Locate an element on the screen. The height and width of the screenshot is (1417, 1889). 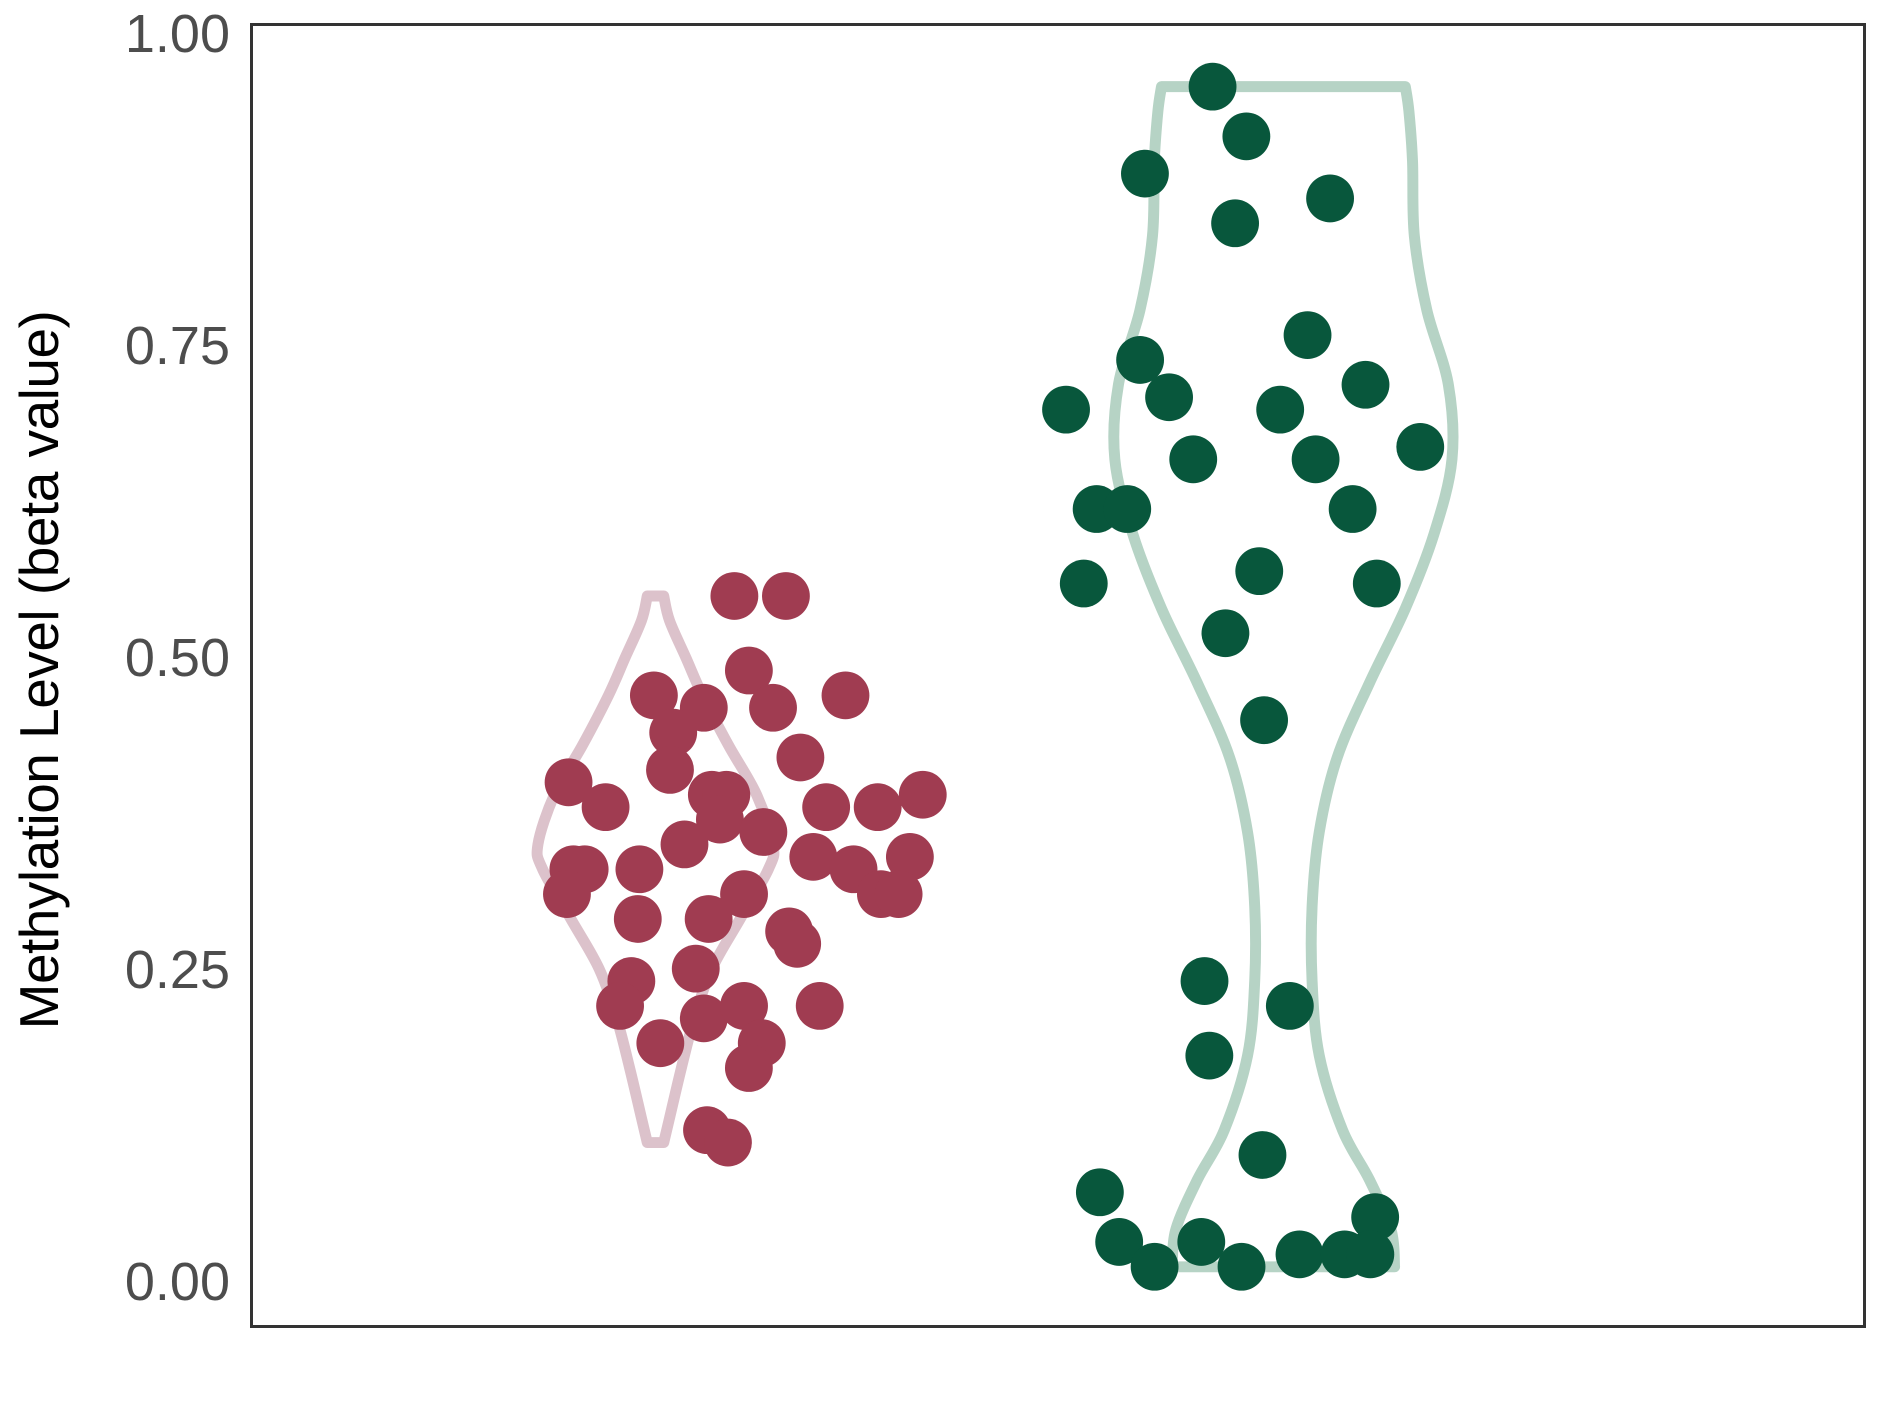
y-tick-label-2: 0.50 is located at coordinates (177, 658).